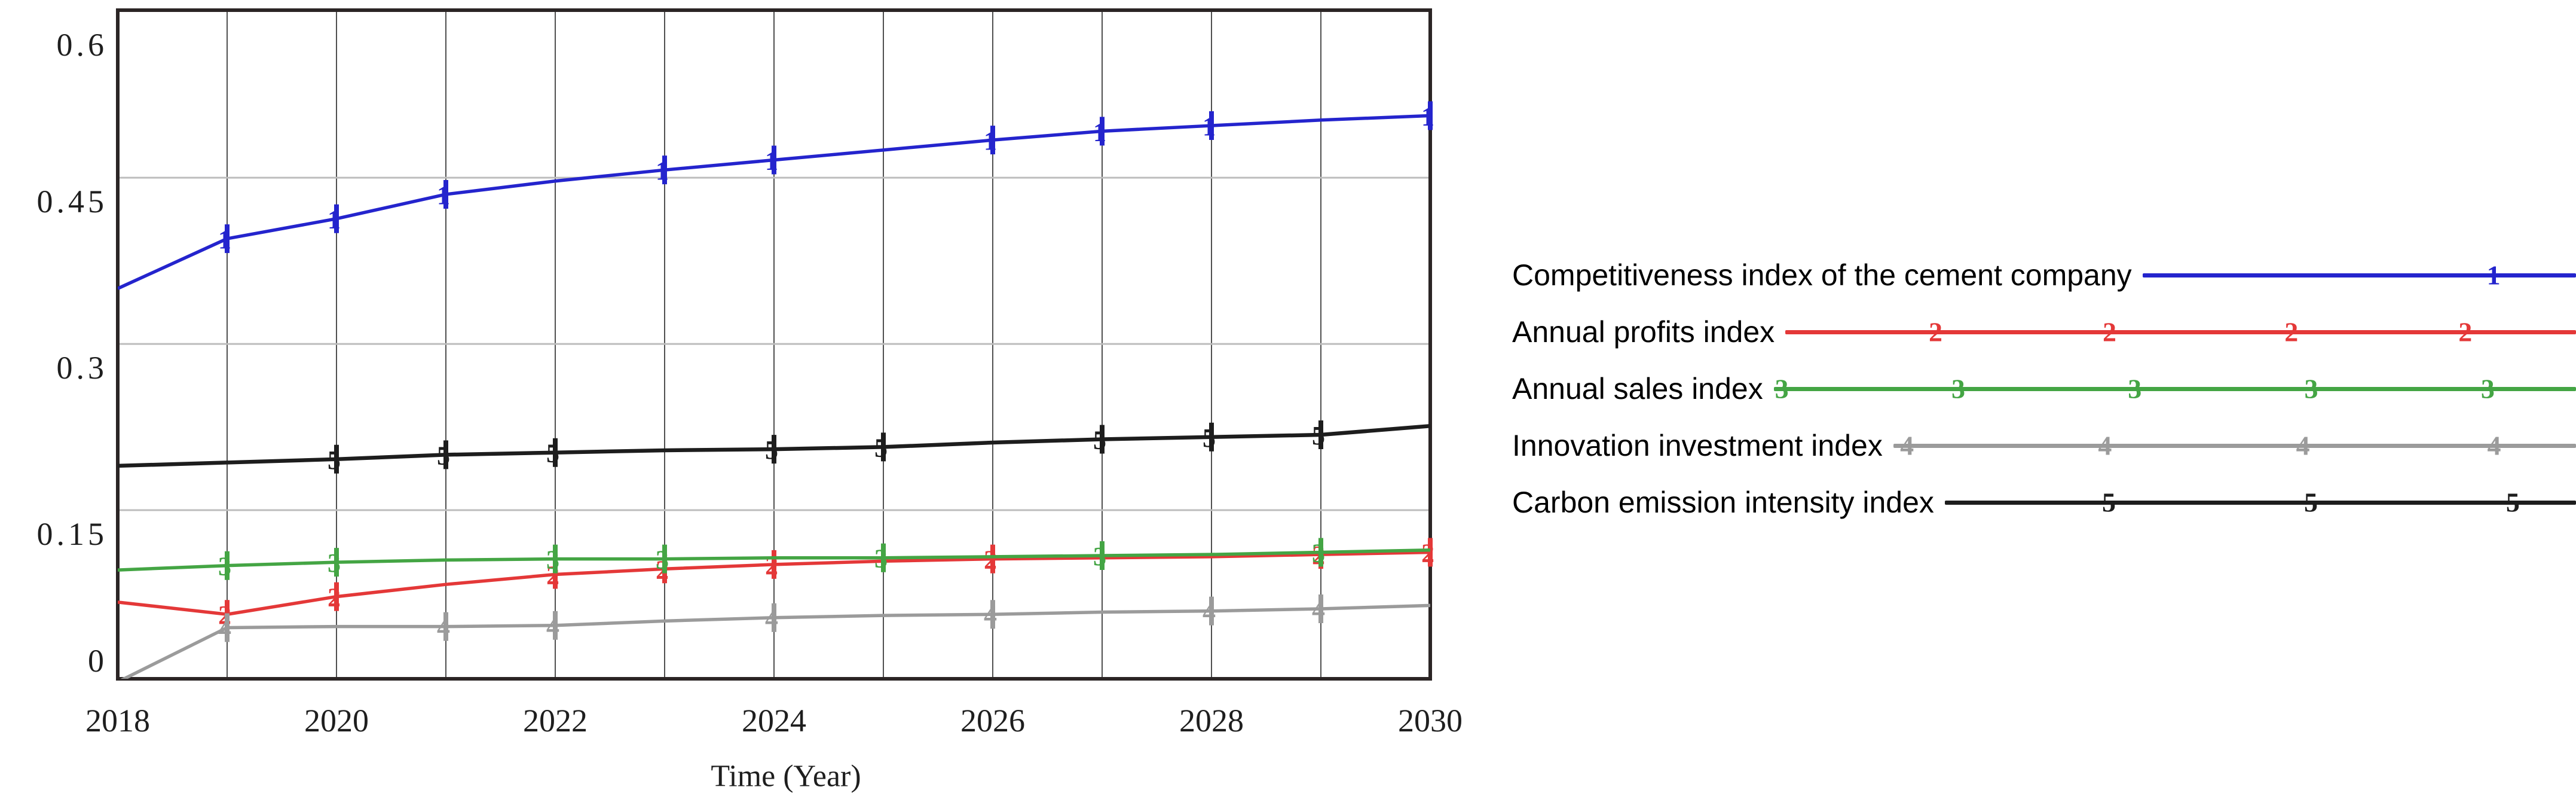 This screenshot has height=799, width=2576. I want to click on x-axis-tick-label: 2018, so click(117, 721).